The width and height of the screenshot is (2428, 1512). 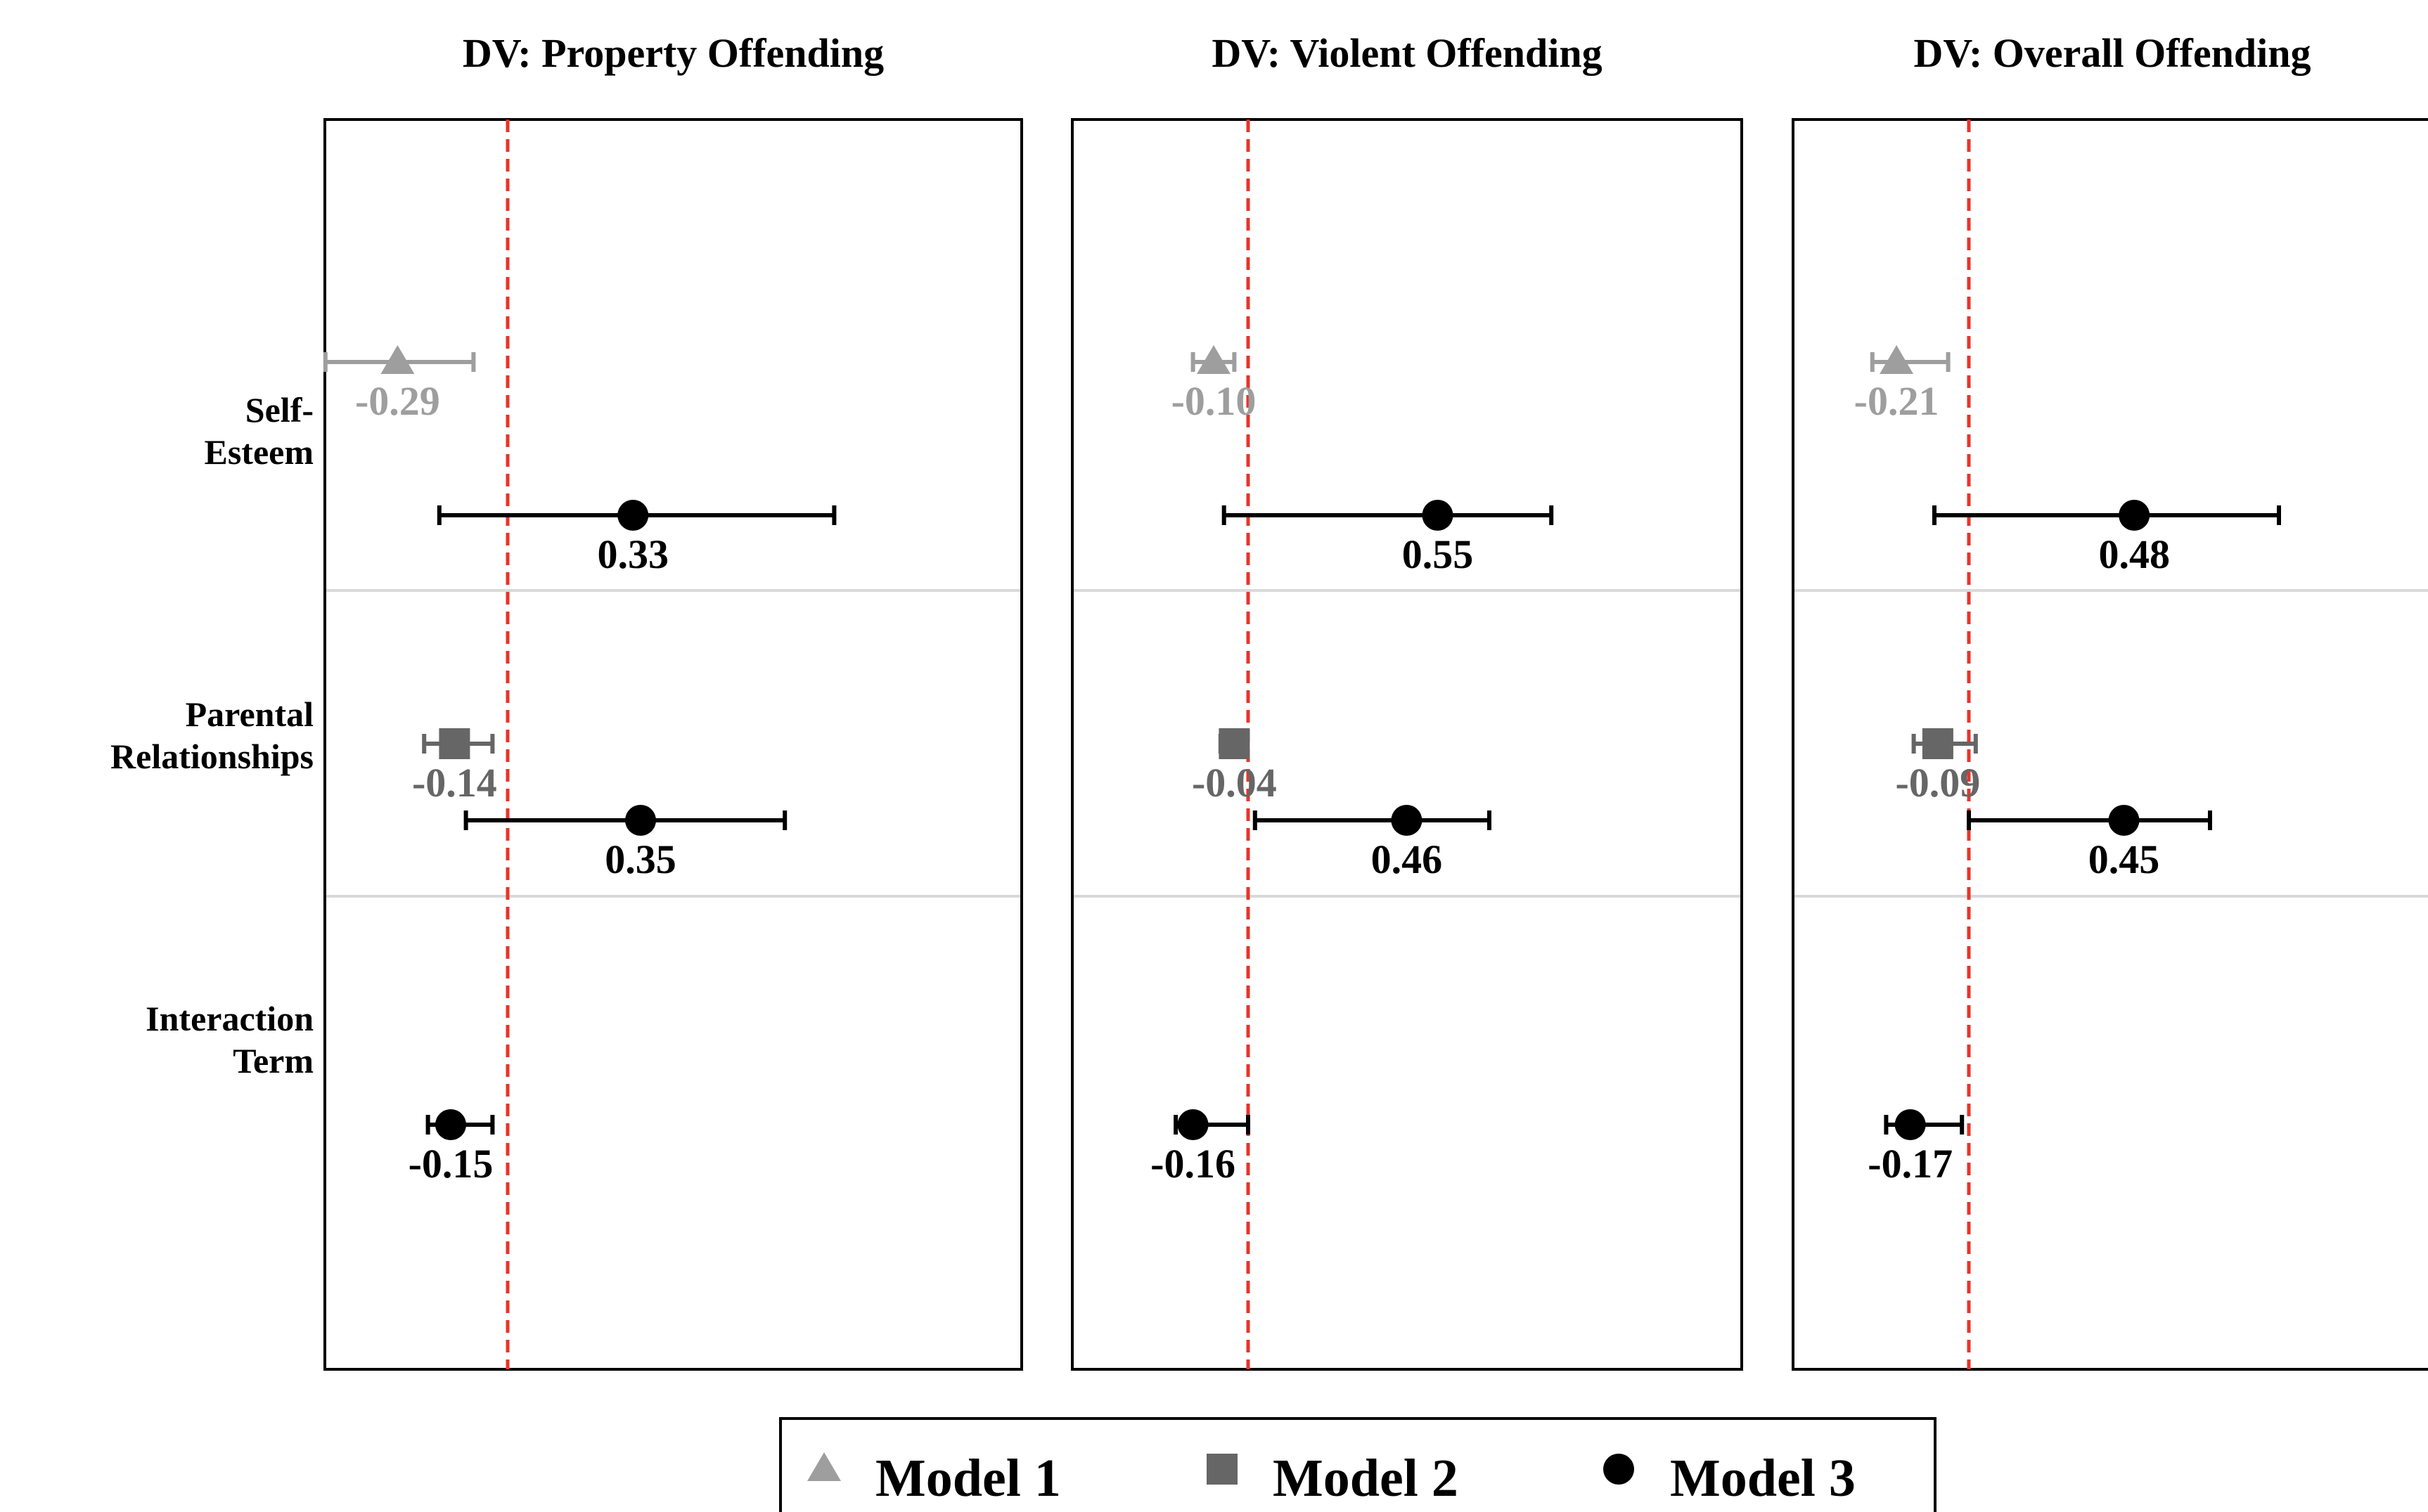 I want to click on data-label: 0.45, so click(x=2124, y=859).